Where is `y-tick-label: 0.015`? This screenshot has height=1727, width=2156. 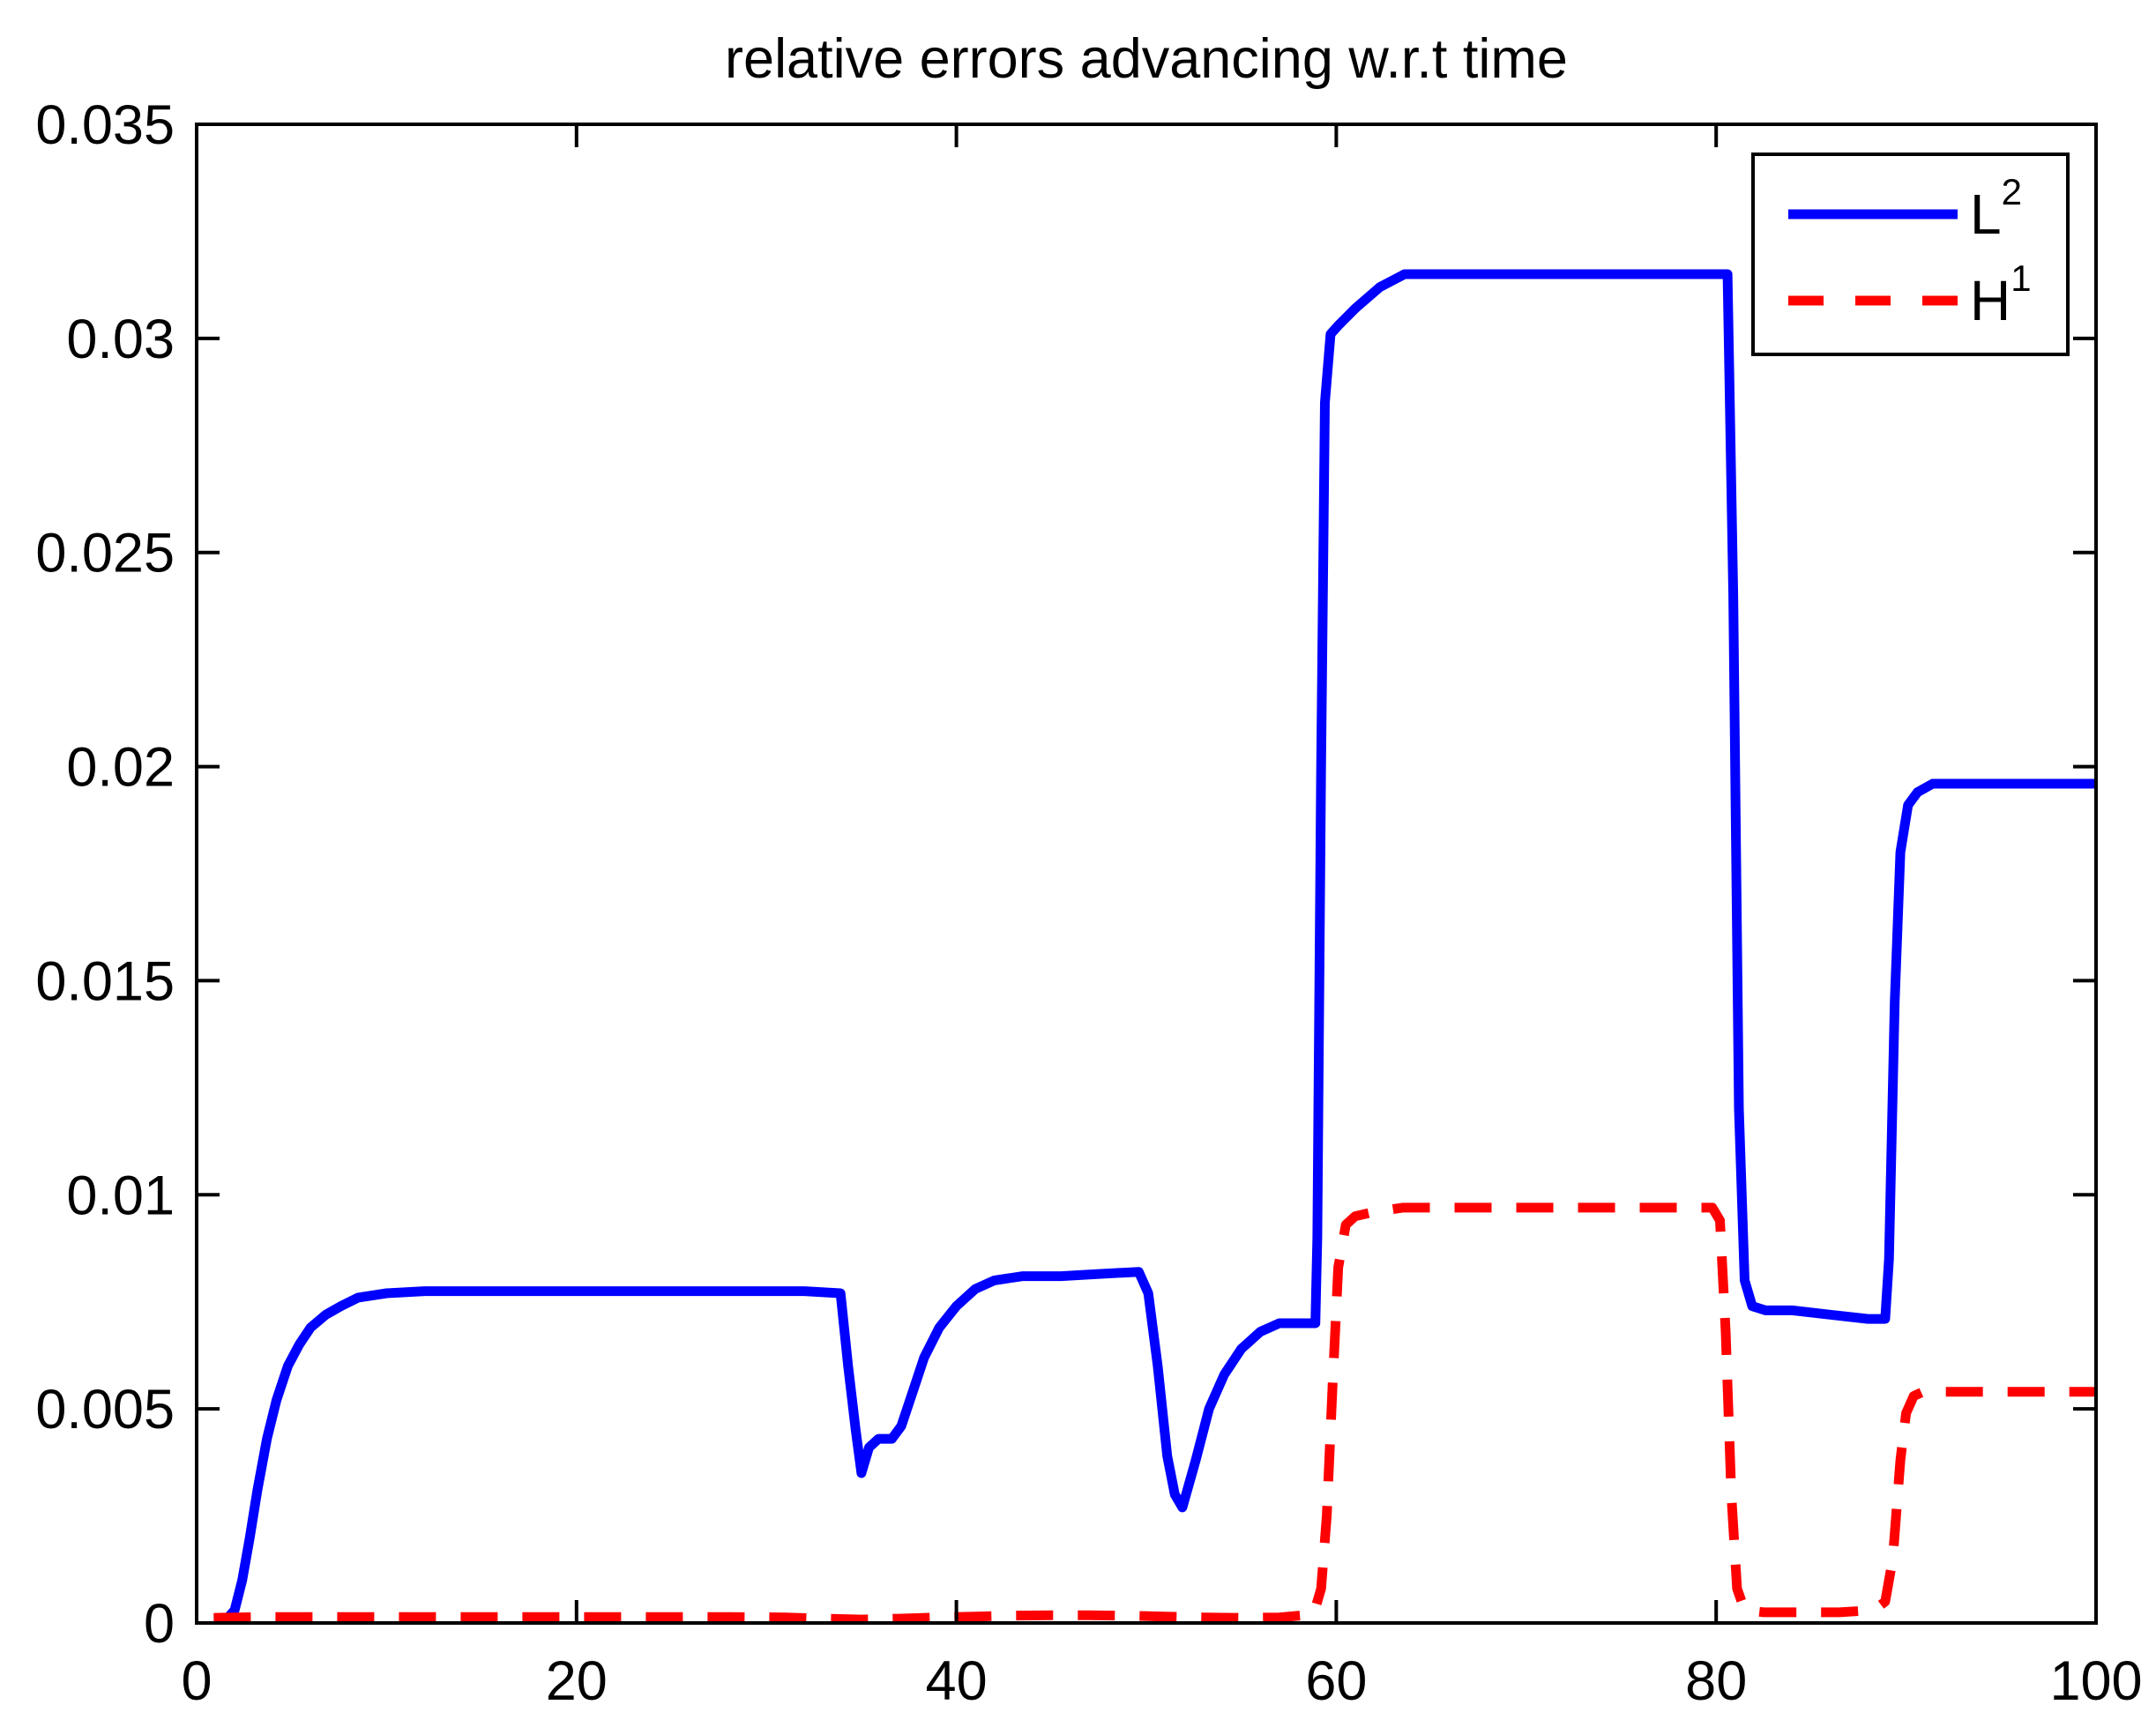 y-tick-label: 0.015 is located at coordinates (105, 981).